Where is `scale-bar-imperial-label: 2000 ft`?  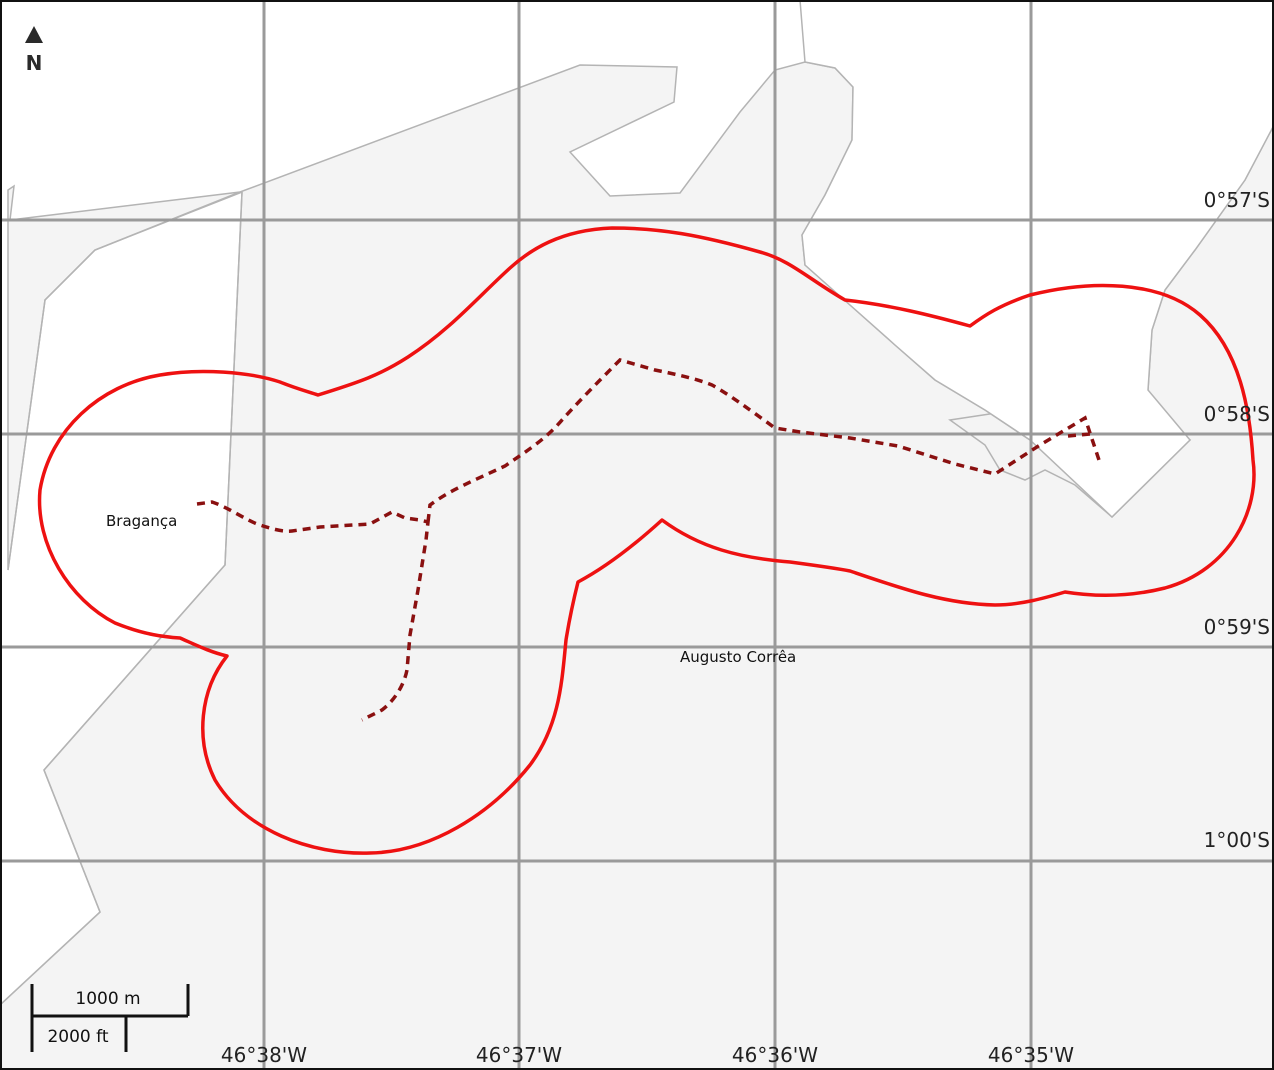 scale-bar-imperial-label: 2000 ft is located at coordinates (77, 1037).